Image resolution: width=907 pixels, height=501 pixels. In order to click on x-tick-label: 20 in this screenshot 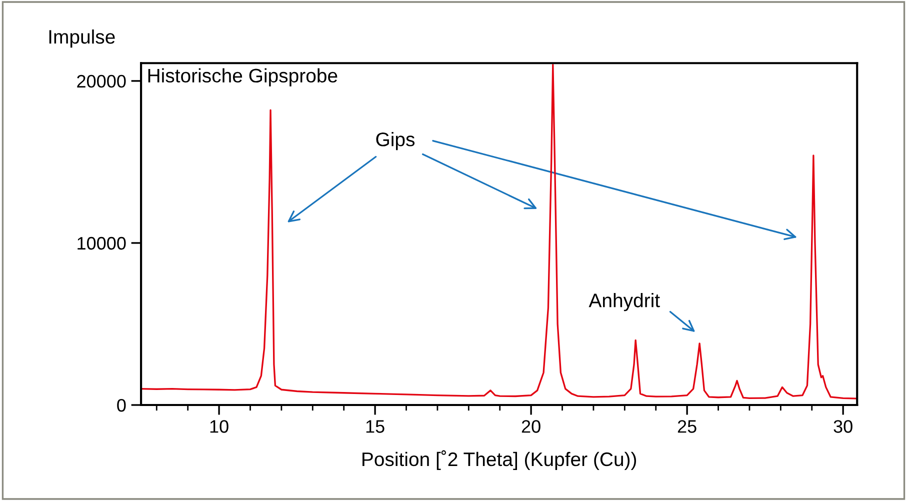, I will do `click(531, 426)`.